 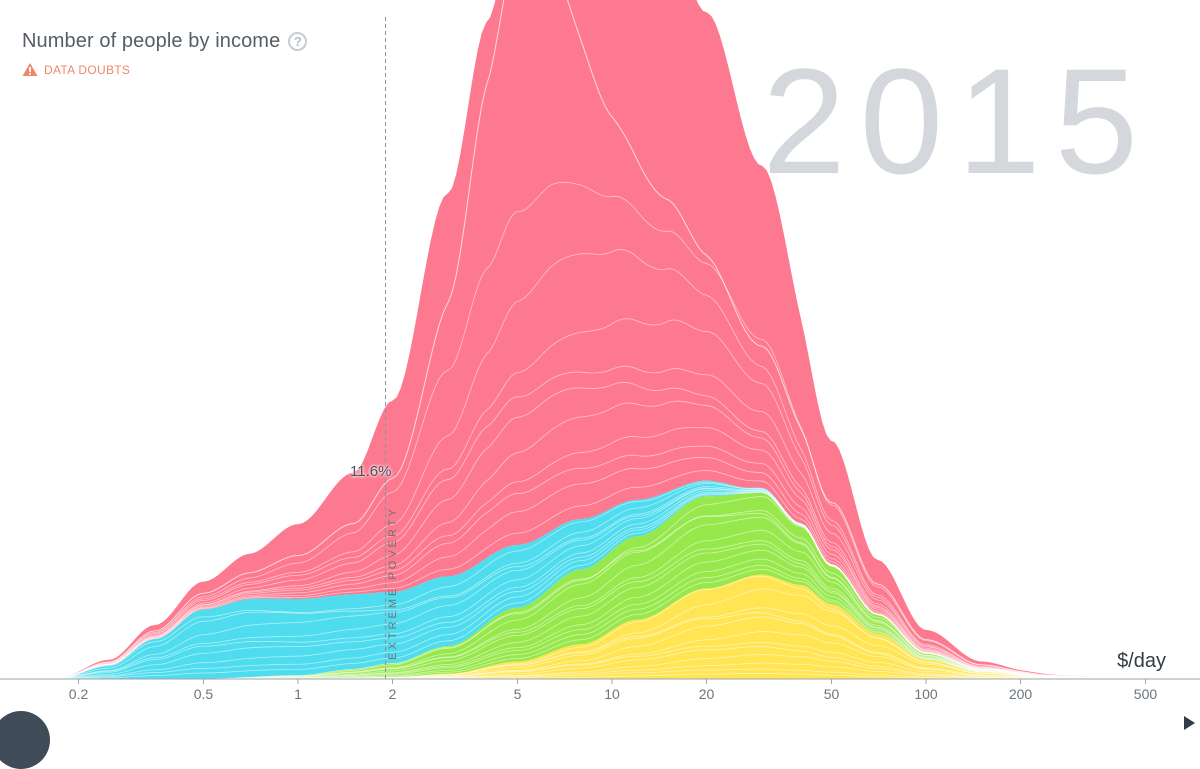 I want to click on x-tick-label: 0.2, so click(x=79, y=694).